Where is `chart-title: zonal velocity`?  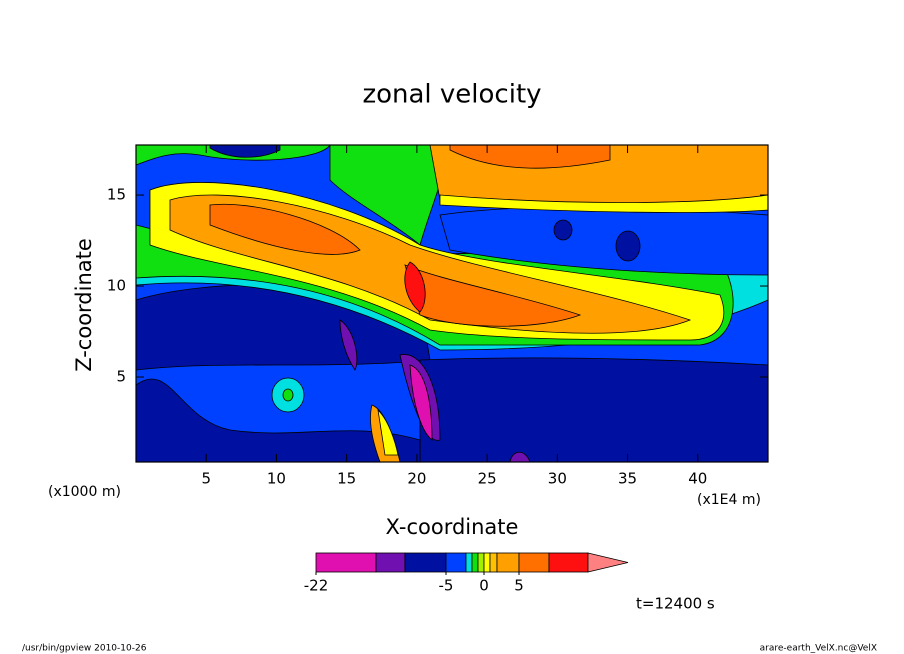
chart-title: zonal velocity is located at coordinates (451, 95).